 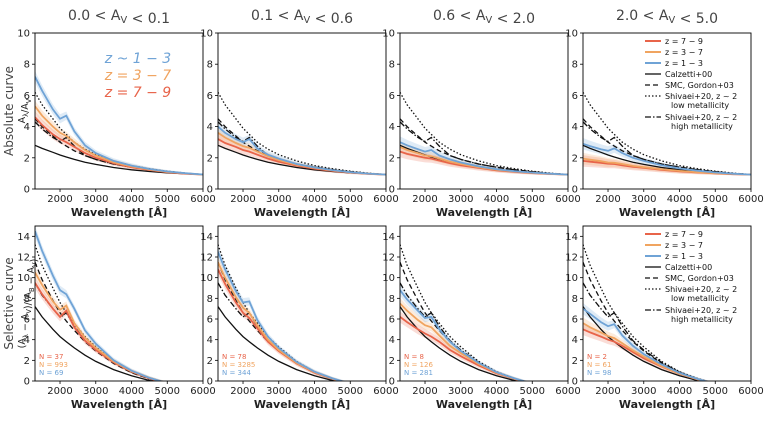 I want to click on legend-label: Calzetti+00, so click(x=688, y=267).